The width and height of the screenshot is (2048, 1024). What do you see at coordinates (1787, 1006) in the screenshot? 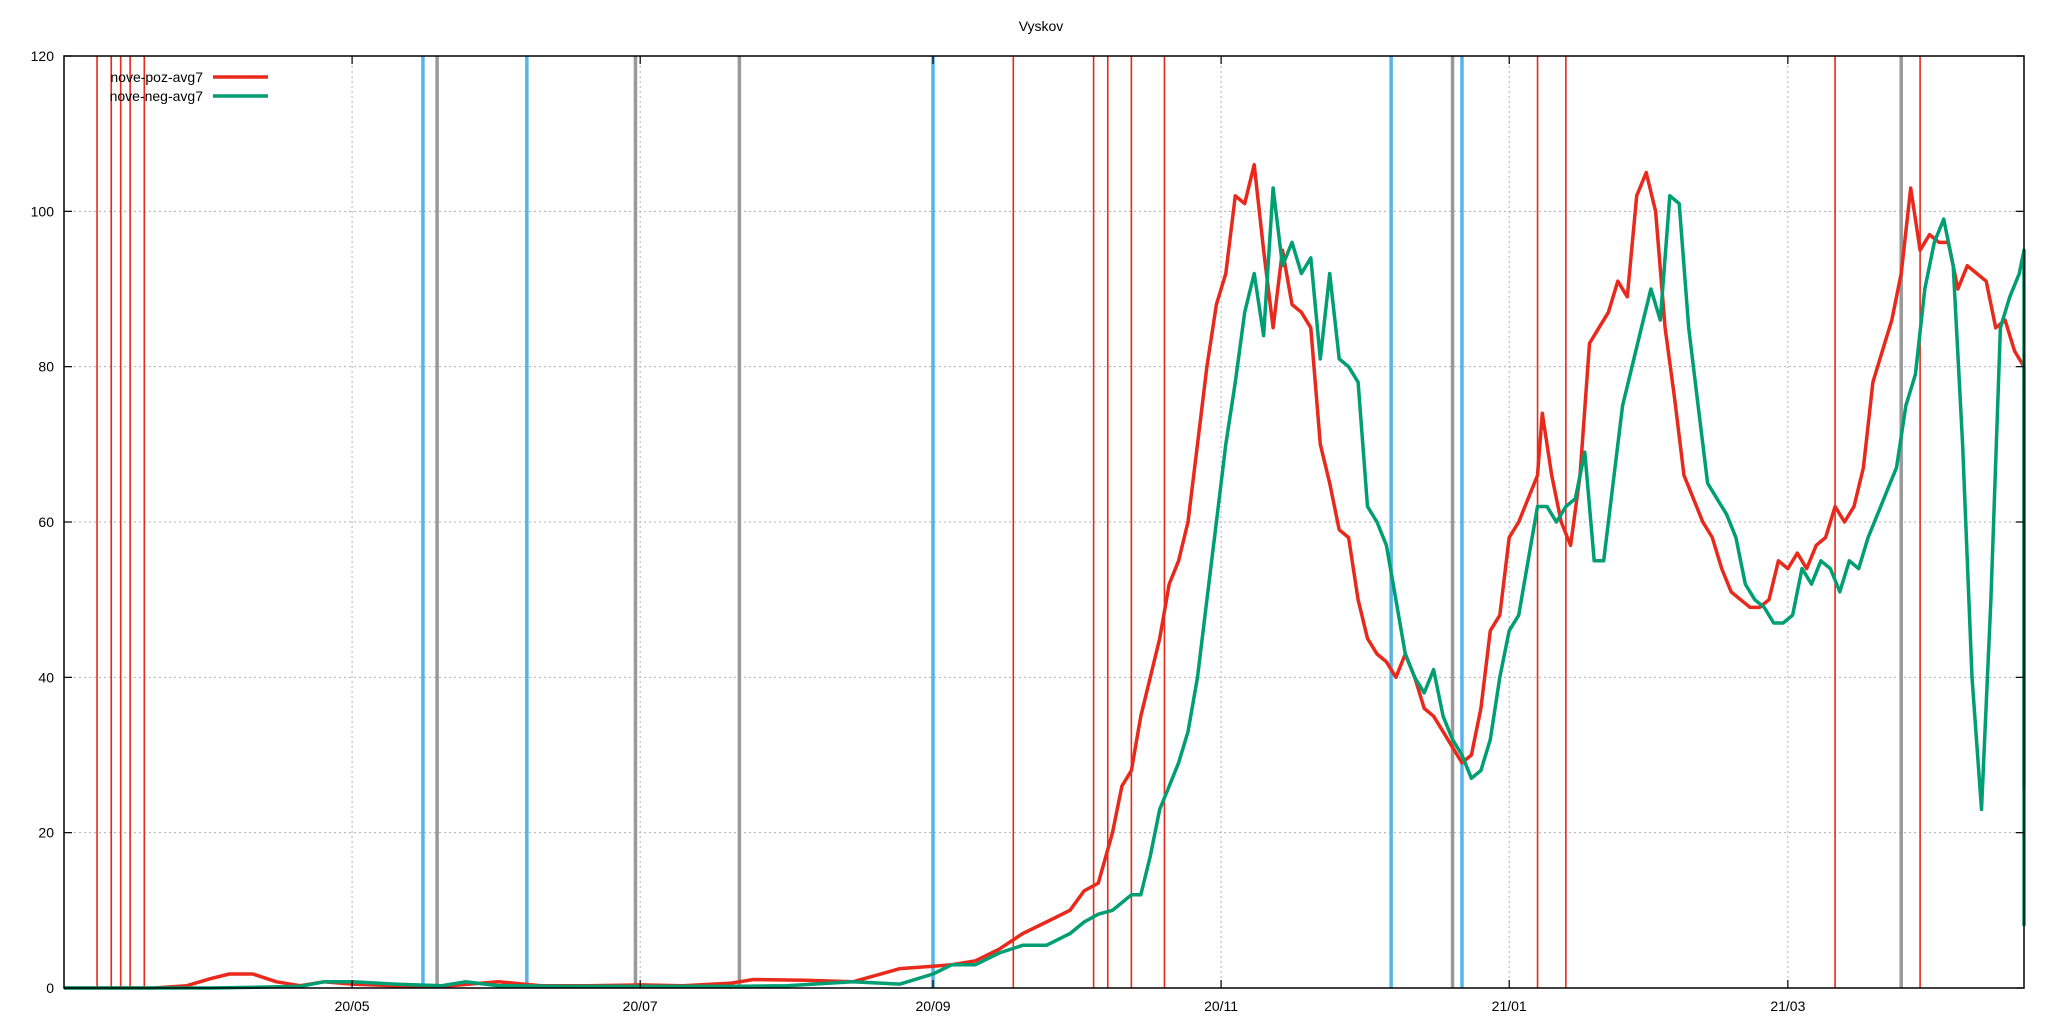
I see `x-tick-label: 21/03` at bounding box center [1787, 1006].